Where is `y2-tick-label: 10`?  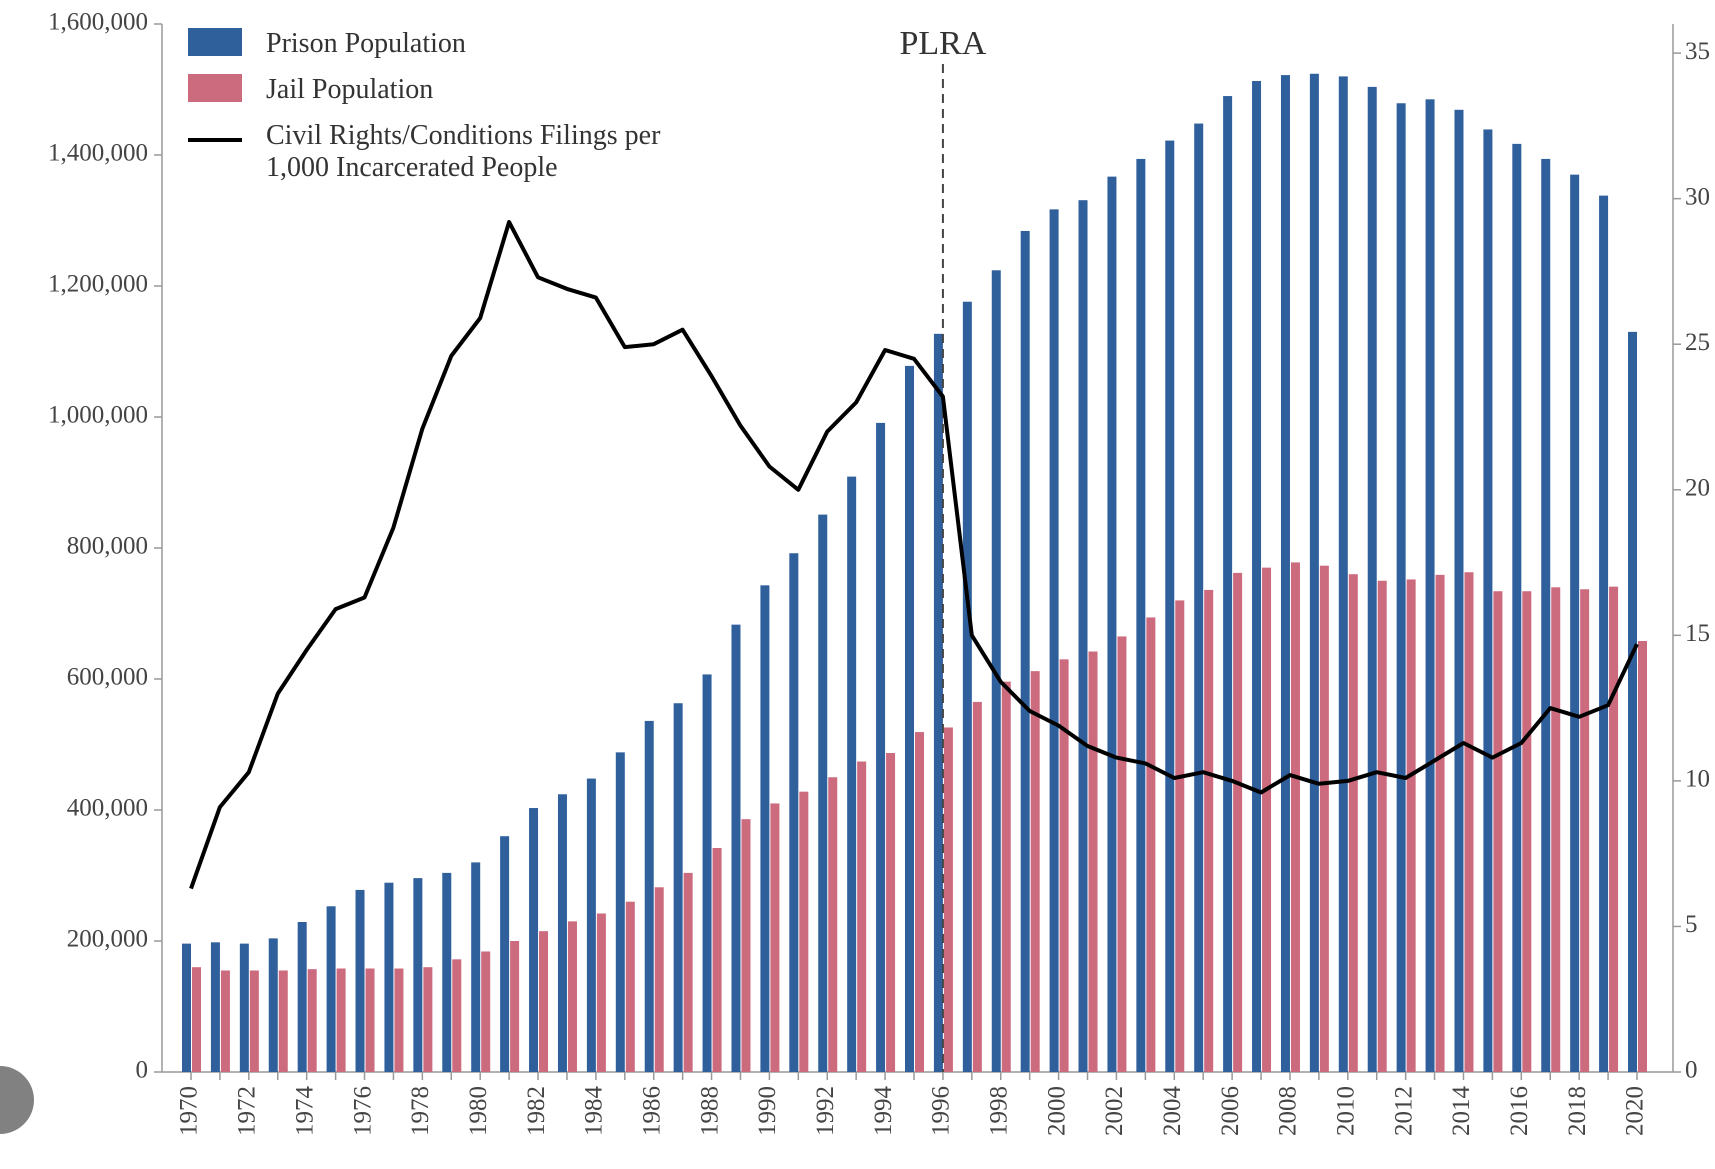
y2-tick-label: 10 is located at coordinates (1697, 779).